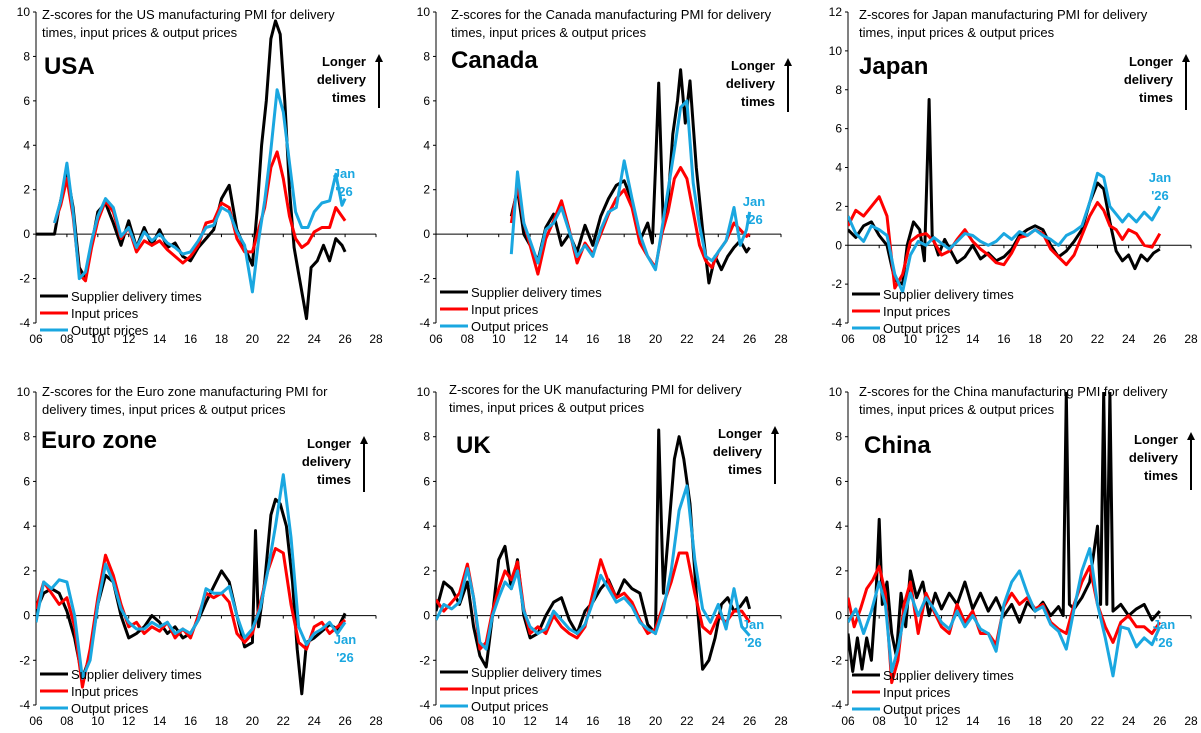 This screenshot has width=1201, height=733. Describe the element at coordinates (494, 60) in the screenshot. I see `region-label: Canada` at that location.